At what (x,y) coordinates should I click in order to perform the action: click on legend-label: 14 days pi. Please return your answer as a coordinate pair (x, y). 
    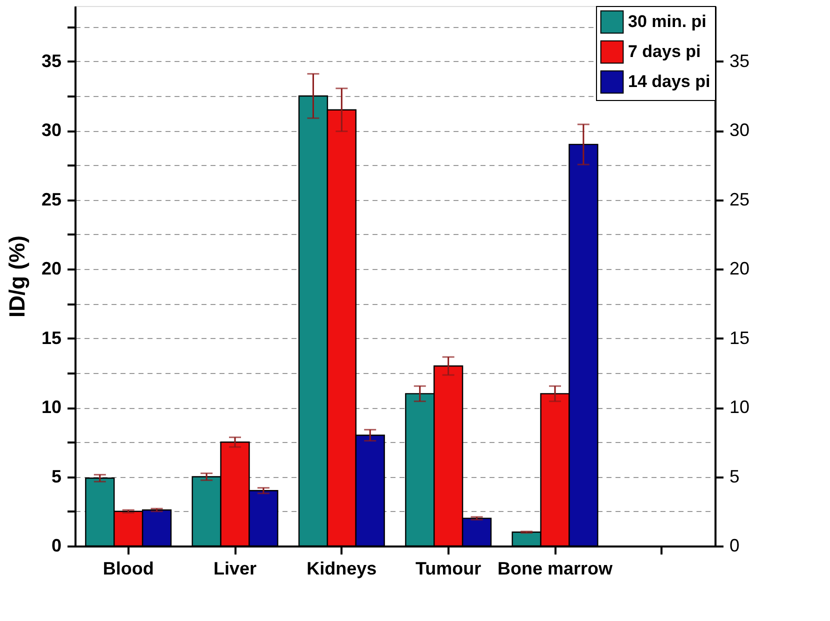
    Looking at the image, I should click on (669, 81).